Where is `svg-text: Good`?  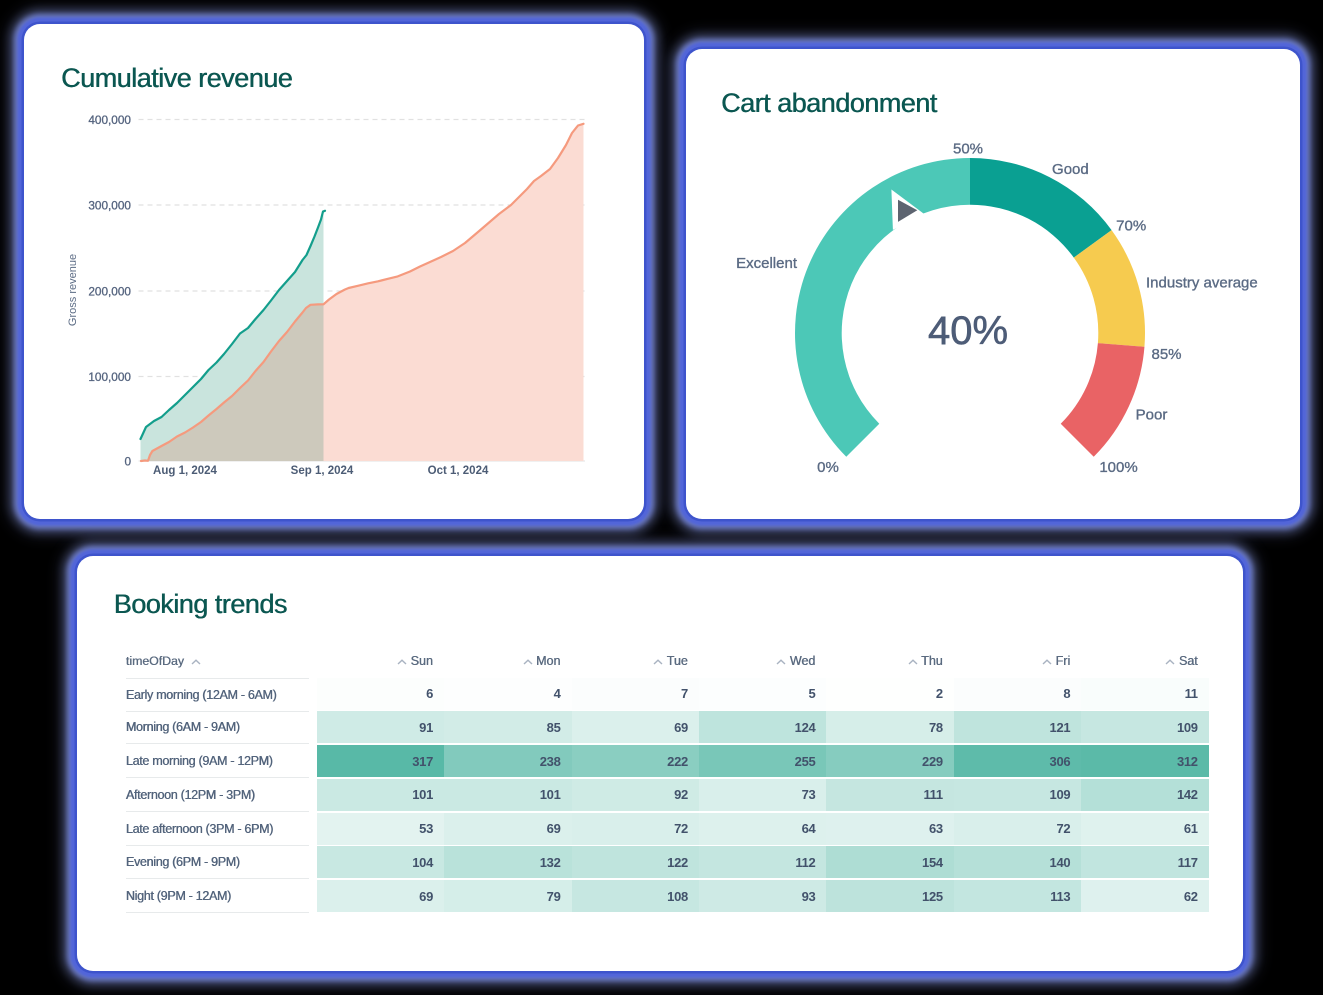
svg-text: Good is located at coordinates (1070, 169).